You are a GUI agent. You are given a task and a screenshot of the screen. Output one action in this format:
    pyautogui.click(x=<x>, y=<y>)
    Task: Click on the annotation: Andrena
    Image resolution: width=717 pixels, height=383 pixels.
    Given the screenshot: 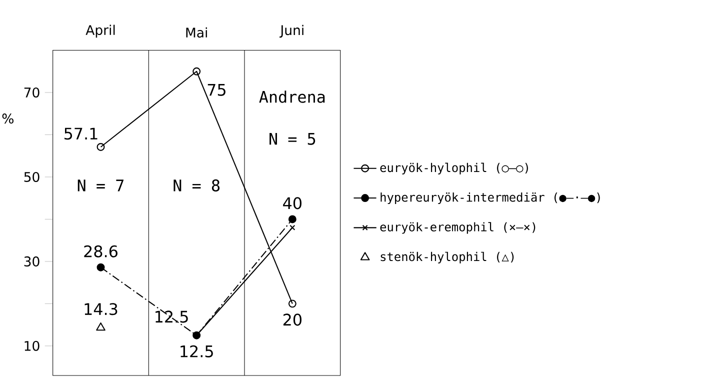 What is the action you would take?
    pyautogui.click(x=292, y=96)
    